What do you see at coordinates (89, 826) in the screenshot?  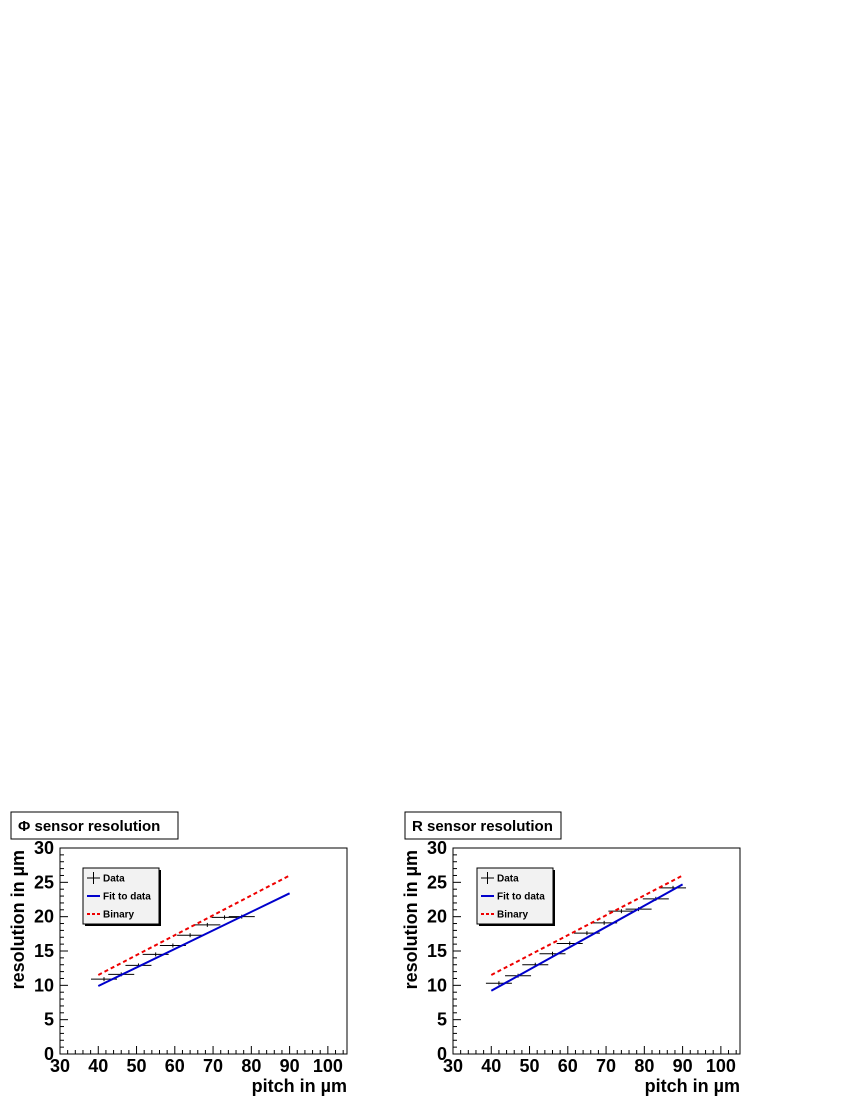 I see `chart-title: Φ sensor resolution` at bounding box center [89, 826].